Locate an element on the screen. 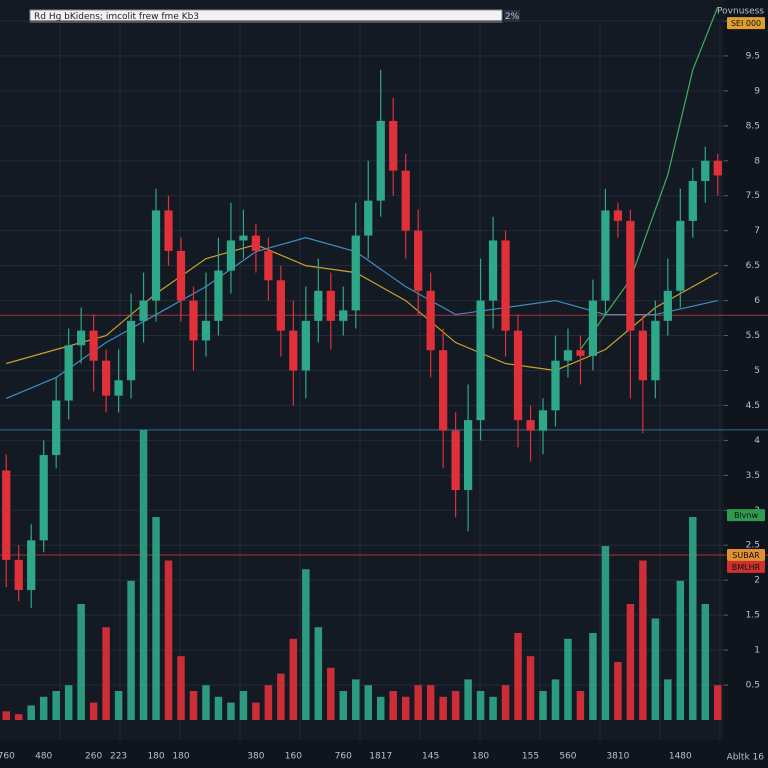 The image size is (768, 768). x-tick-label: 1480 is located at coordinates (680, 757).